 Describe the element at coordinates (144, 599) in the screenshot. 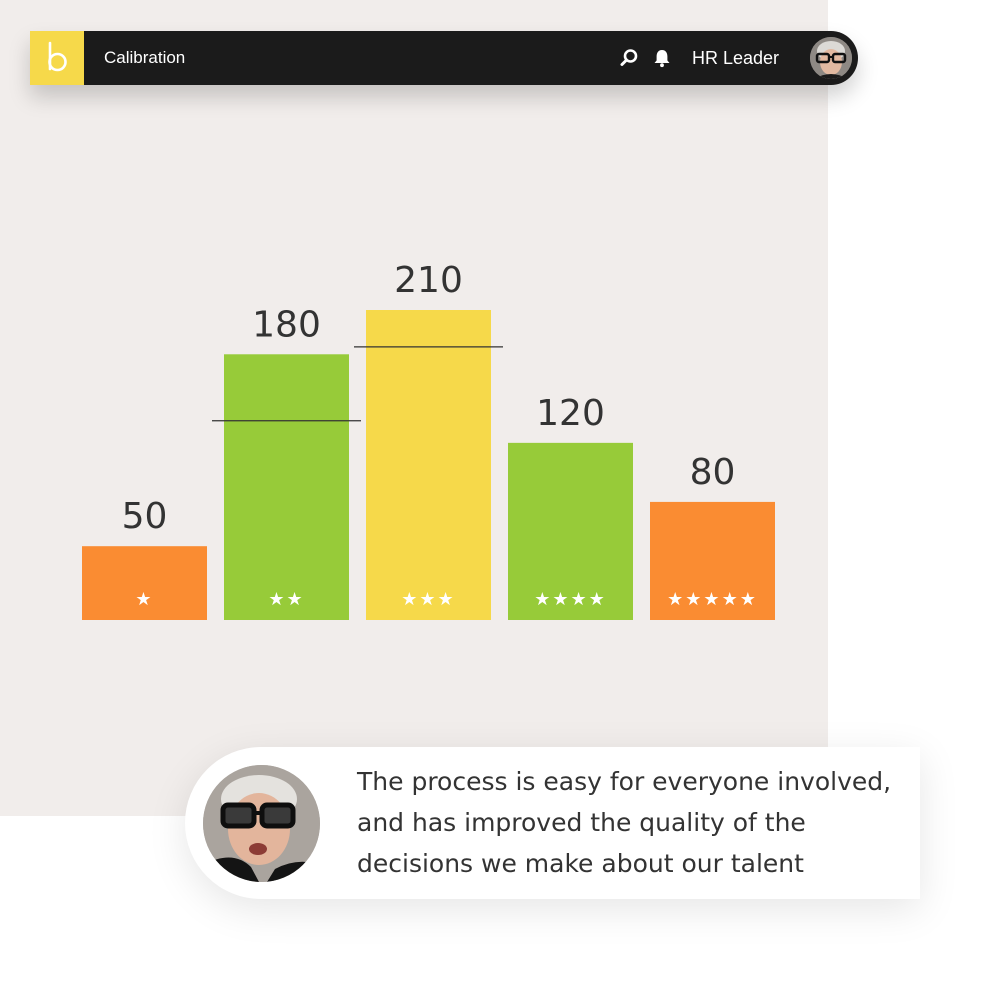

I see `category-stars-1: ★` at that location.